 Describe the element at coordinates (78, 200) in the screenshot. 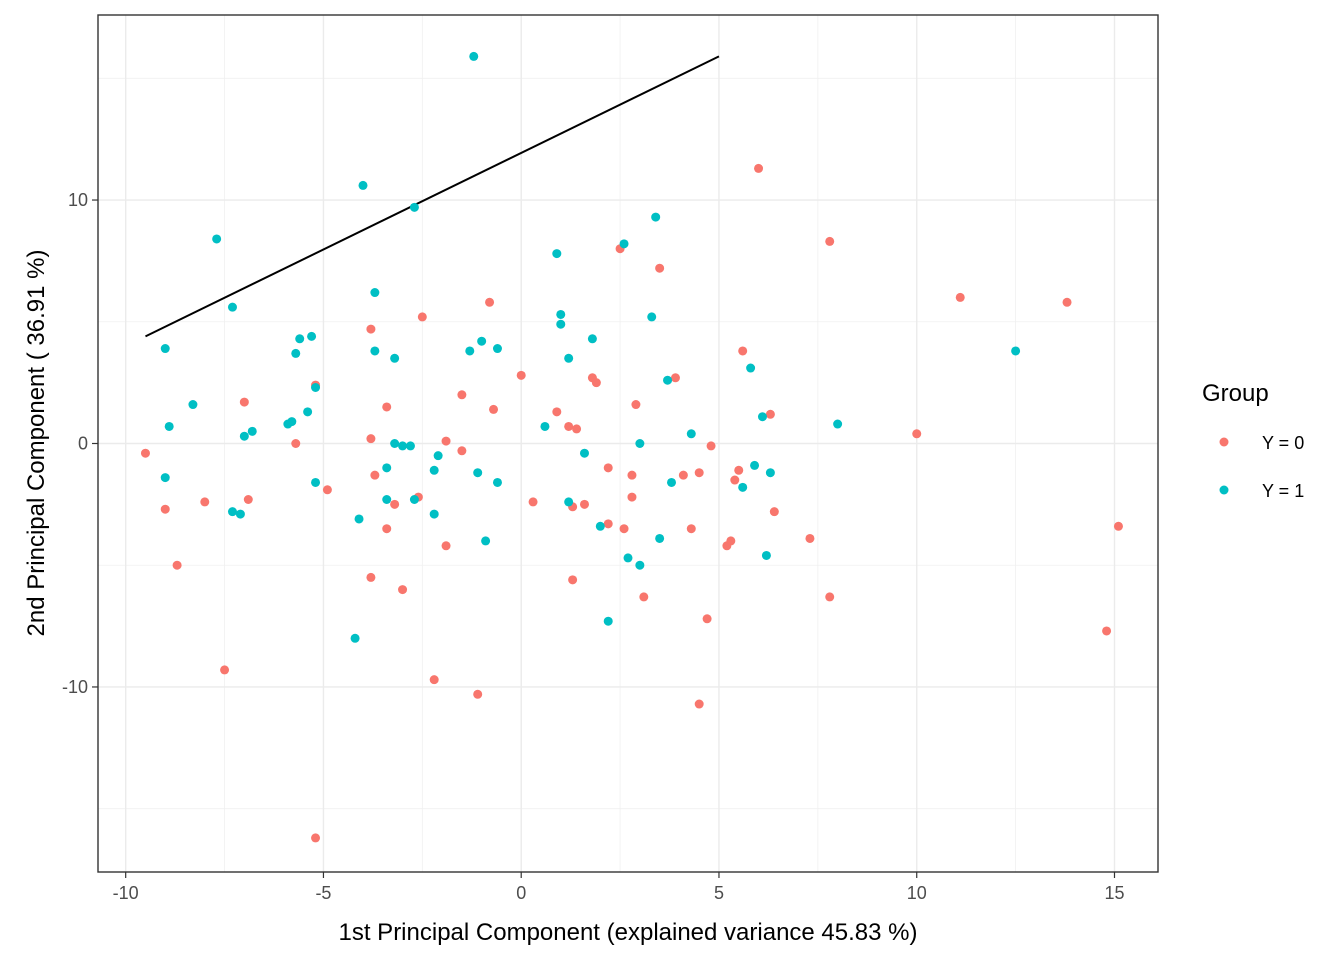

I see `y-tick-label: 10` at that location.